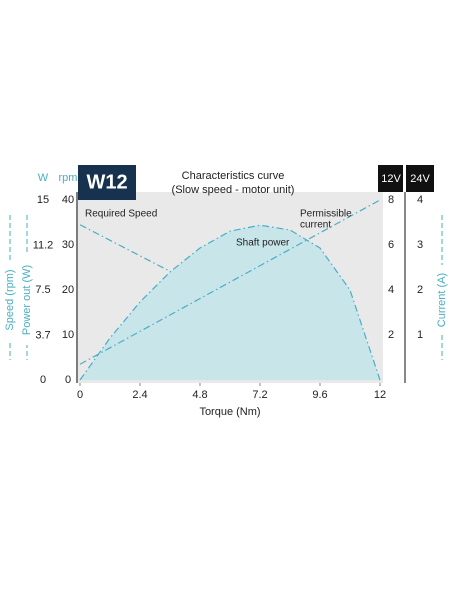 The image size is (452, 589). What do you see at coordinates (391, 245) in the screenshot?
I see `y2-tick-label: 6` at bounding box center [391, 245].